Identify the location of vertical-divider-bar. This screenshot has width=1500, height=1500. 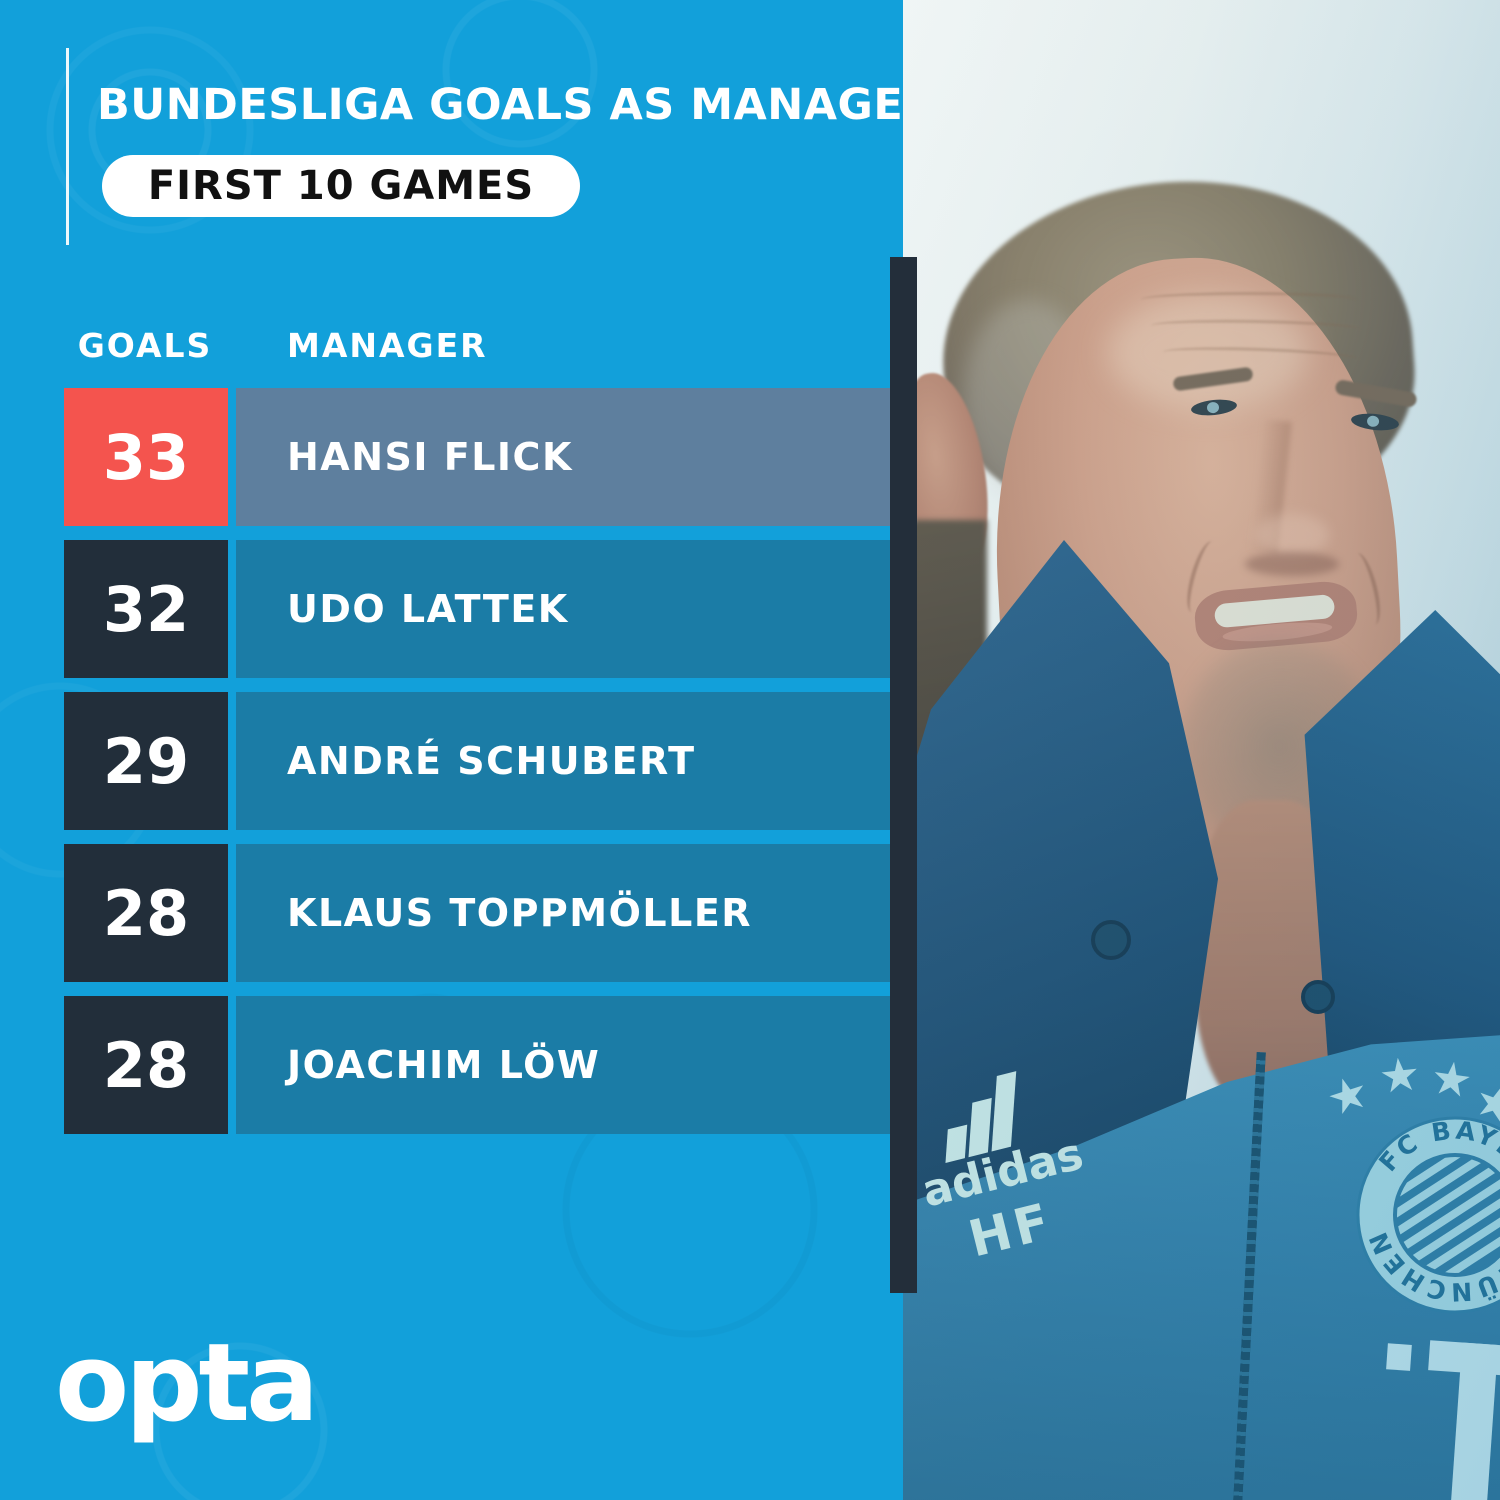
(903, 775).